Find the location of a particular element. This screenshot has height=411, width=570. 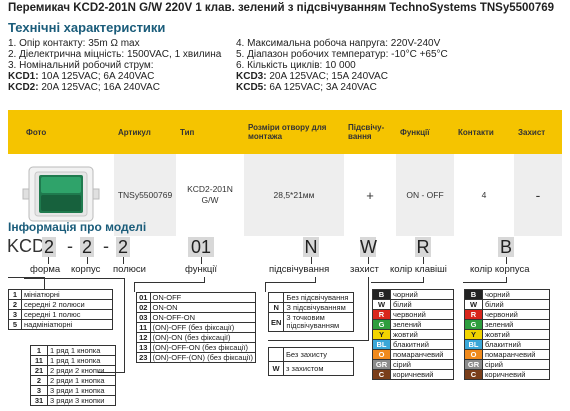

spec-cycles: 6. Кількість циклів: 10 000 is located at coordinates (296, 65).